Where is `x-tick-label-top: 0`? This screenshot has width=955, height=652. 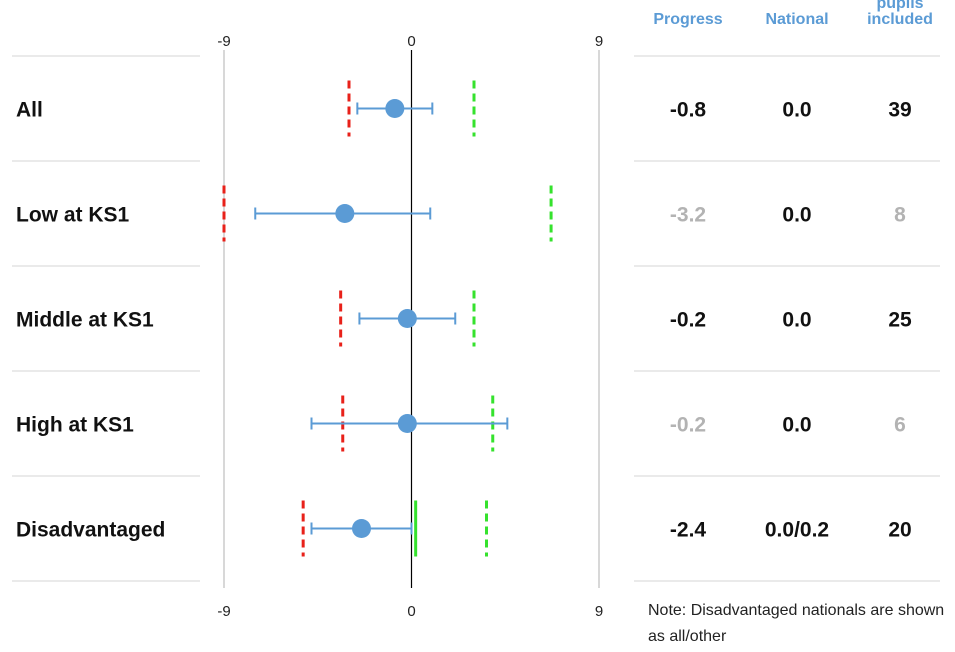
x-tick-label-top: 0 is located at coordinates (411, 41).